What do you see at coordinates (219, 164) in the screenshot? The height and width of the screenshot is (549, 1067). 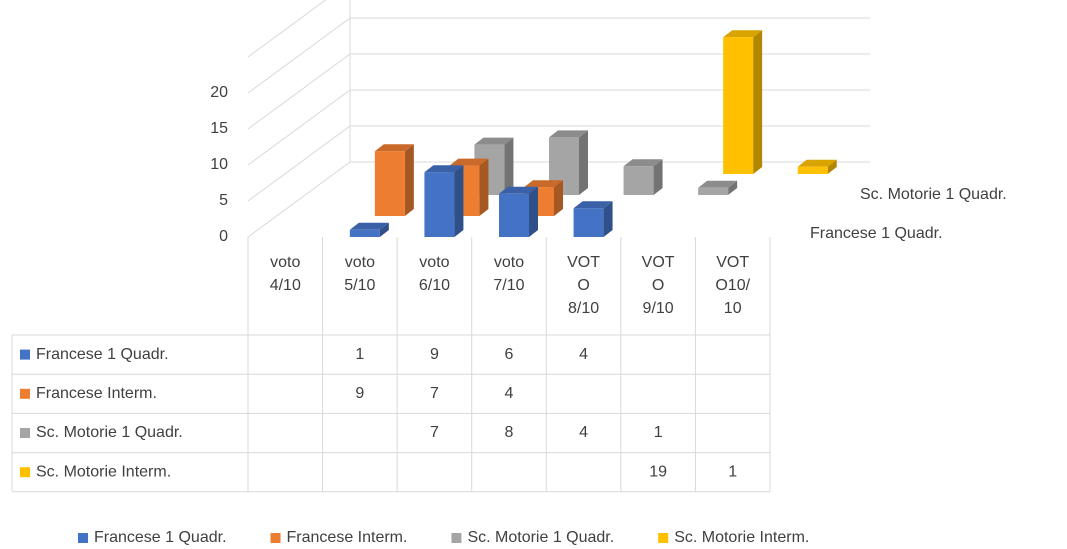 I see `y-tick-label: 10` at bounding box center [219, 164].